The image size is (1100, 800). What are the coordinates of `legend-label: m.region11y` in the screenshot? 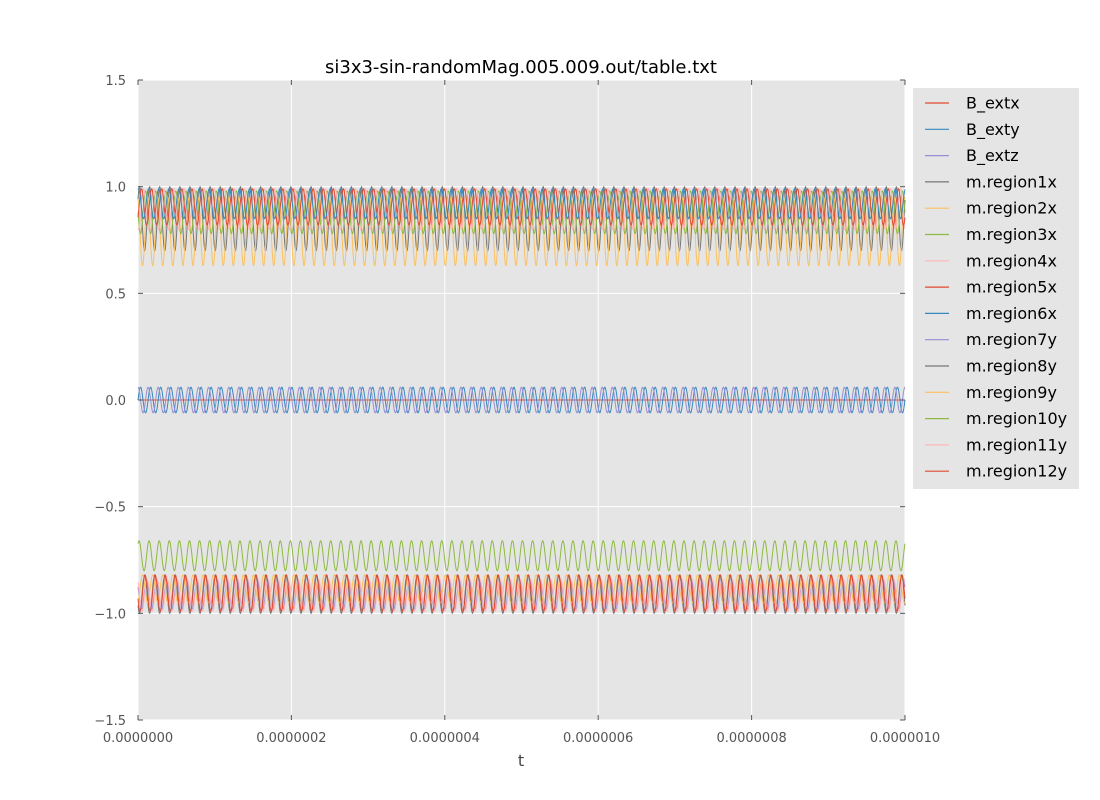 It's located at (1016, 444).